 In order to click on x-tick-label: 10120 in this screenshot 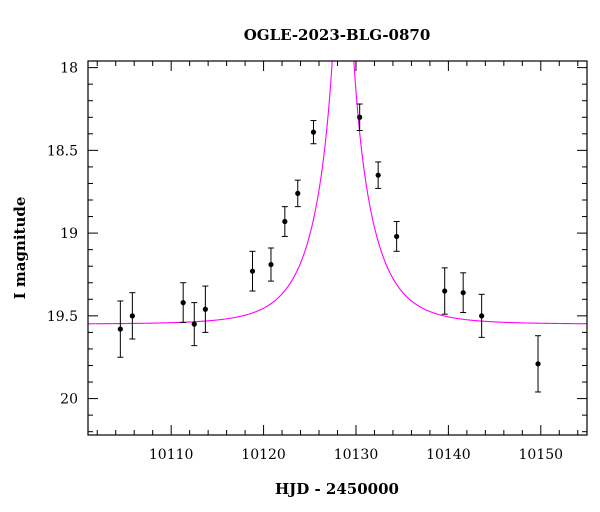, I will do `click(263, 455)`.